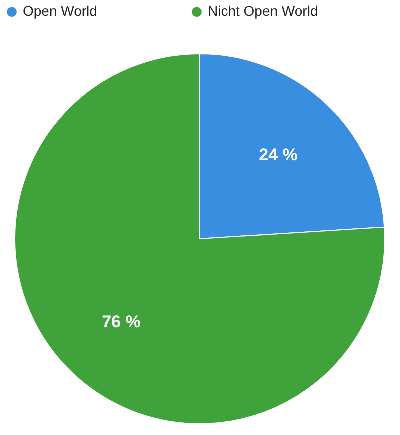  I want to click on legend-label: Nicht Open World, so click(263, 11).